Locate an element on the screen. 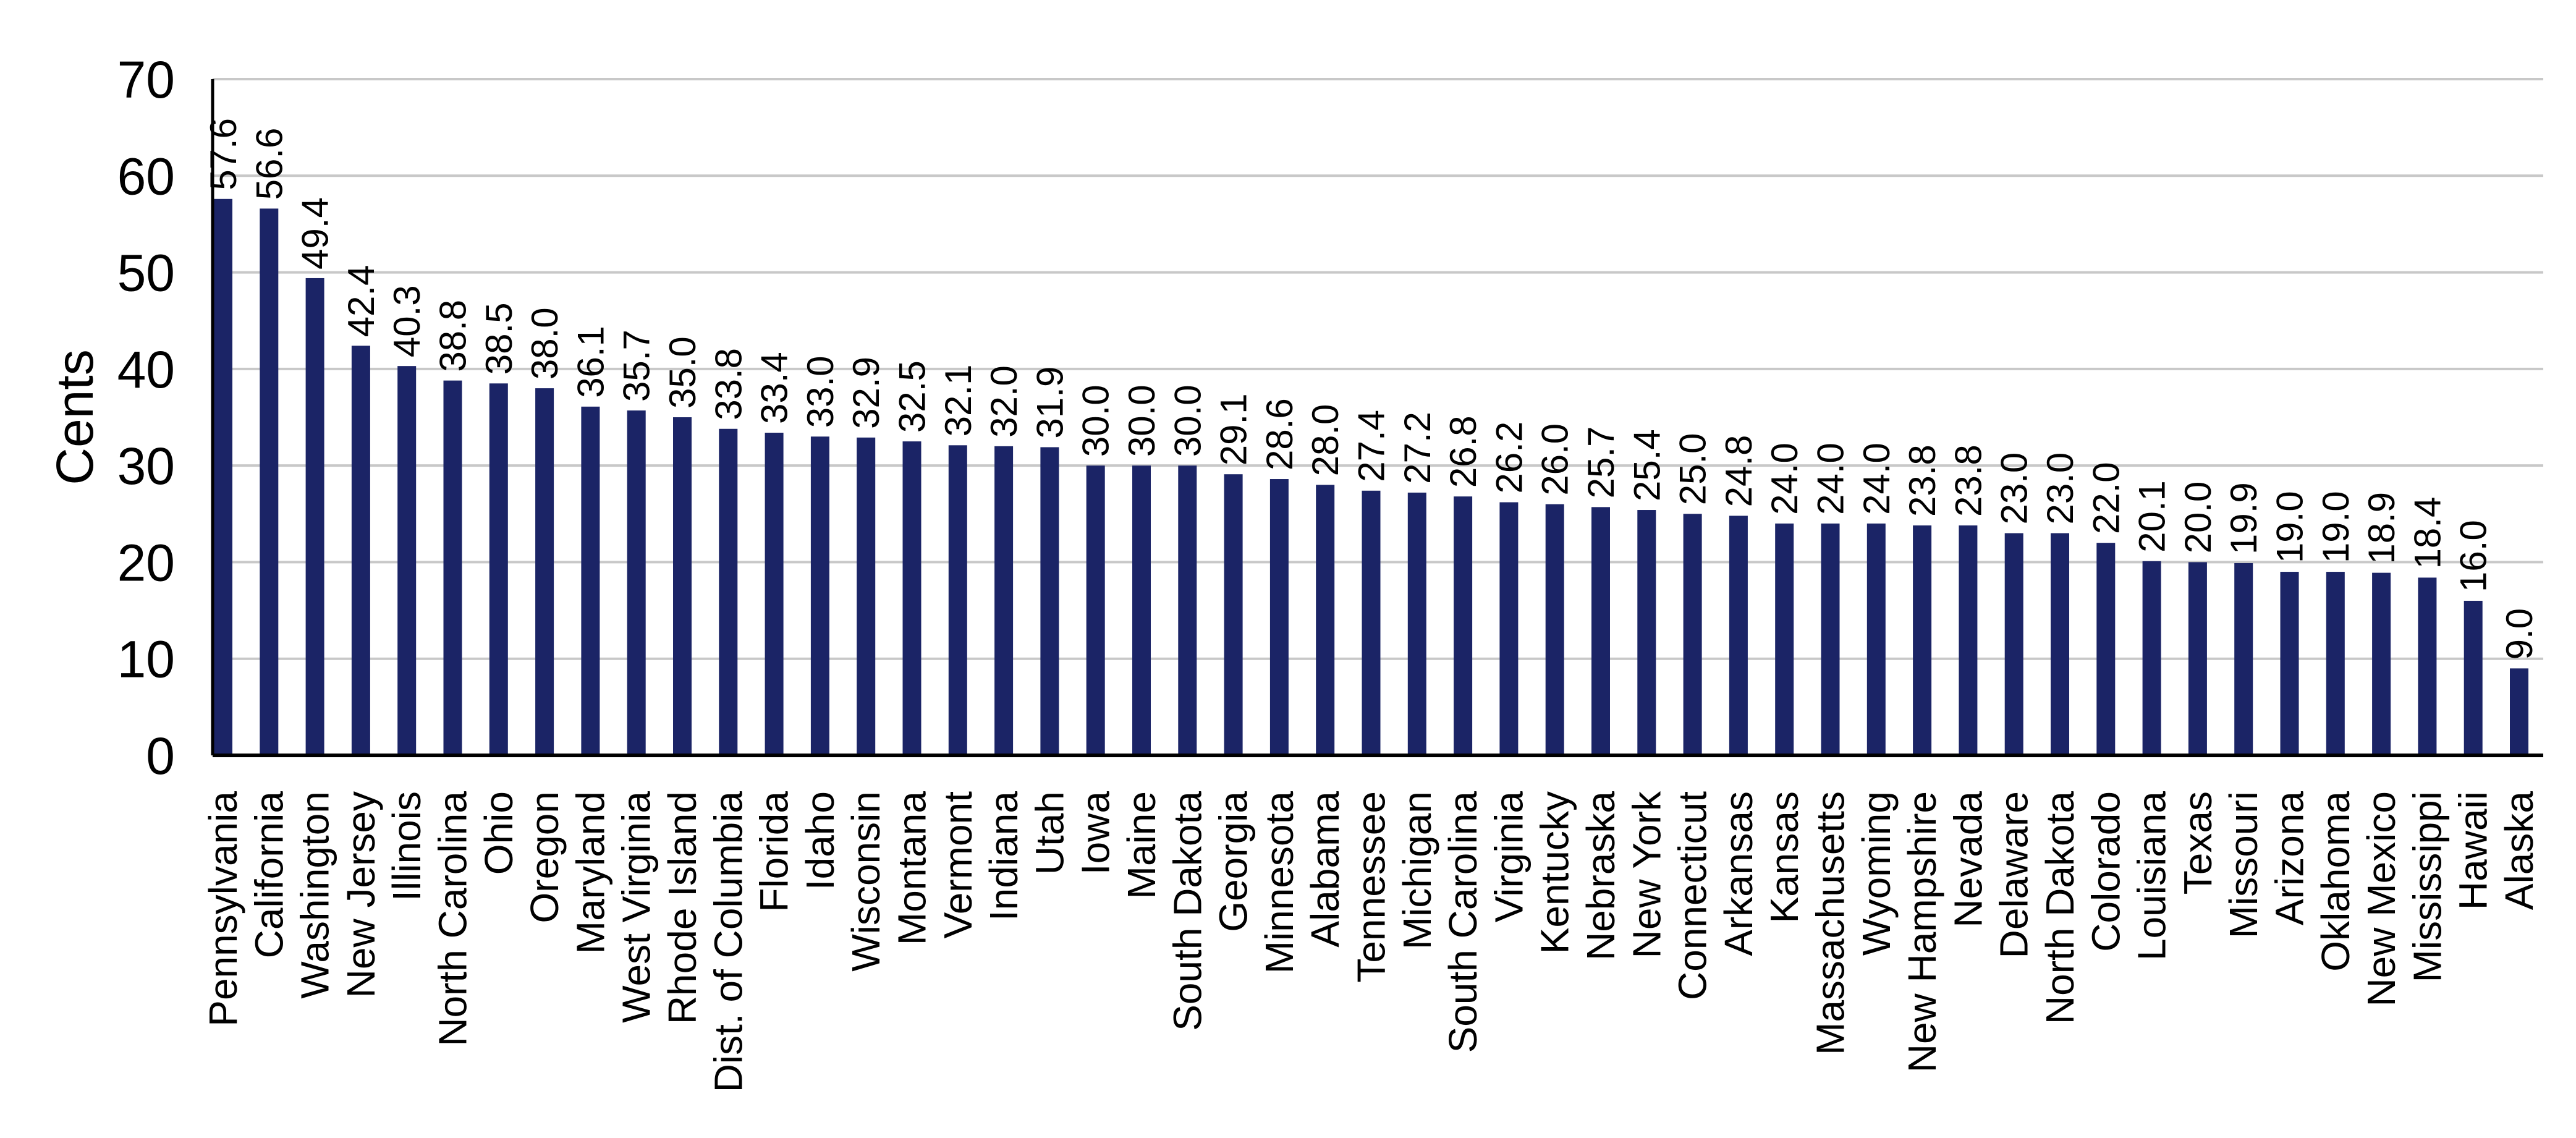 The width and height of the screenshot is (2576, 1138). x-tick-label: Iowa is located at coordinates (1096, 833).